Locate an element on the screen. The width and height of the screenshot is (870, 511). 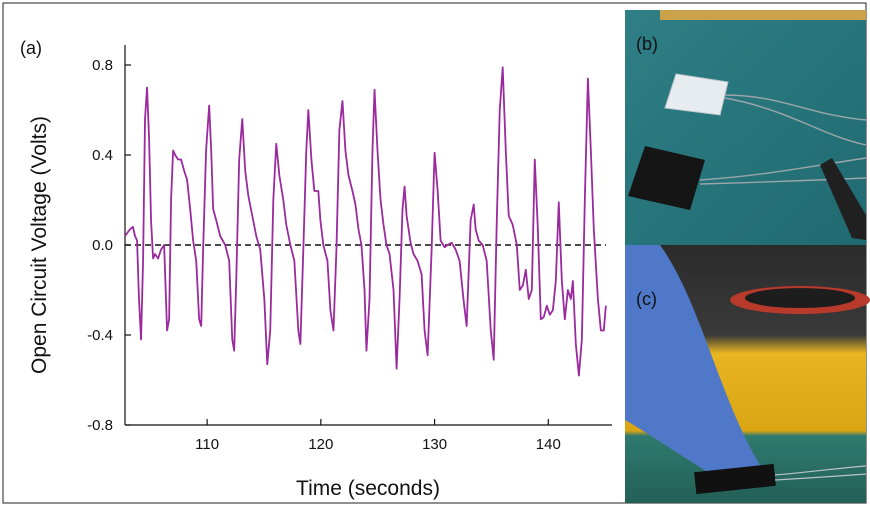
y-tick-label: 0.0 is located at coordinates (102, 245).